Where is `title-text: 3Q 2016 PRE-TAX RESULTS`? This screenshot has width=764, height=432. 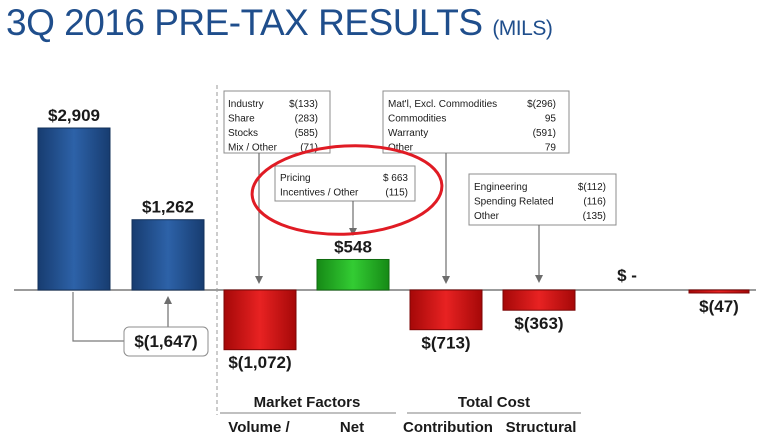 title-text: 3Q 2016 PRE-TAX RESULTS is located at coordinates (244, 22).